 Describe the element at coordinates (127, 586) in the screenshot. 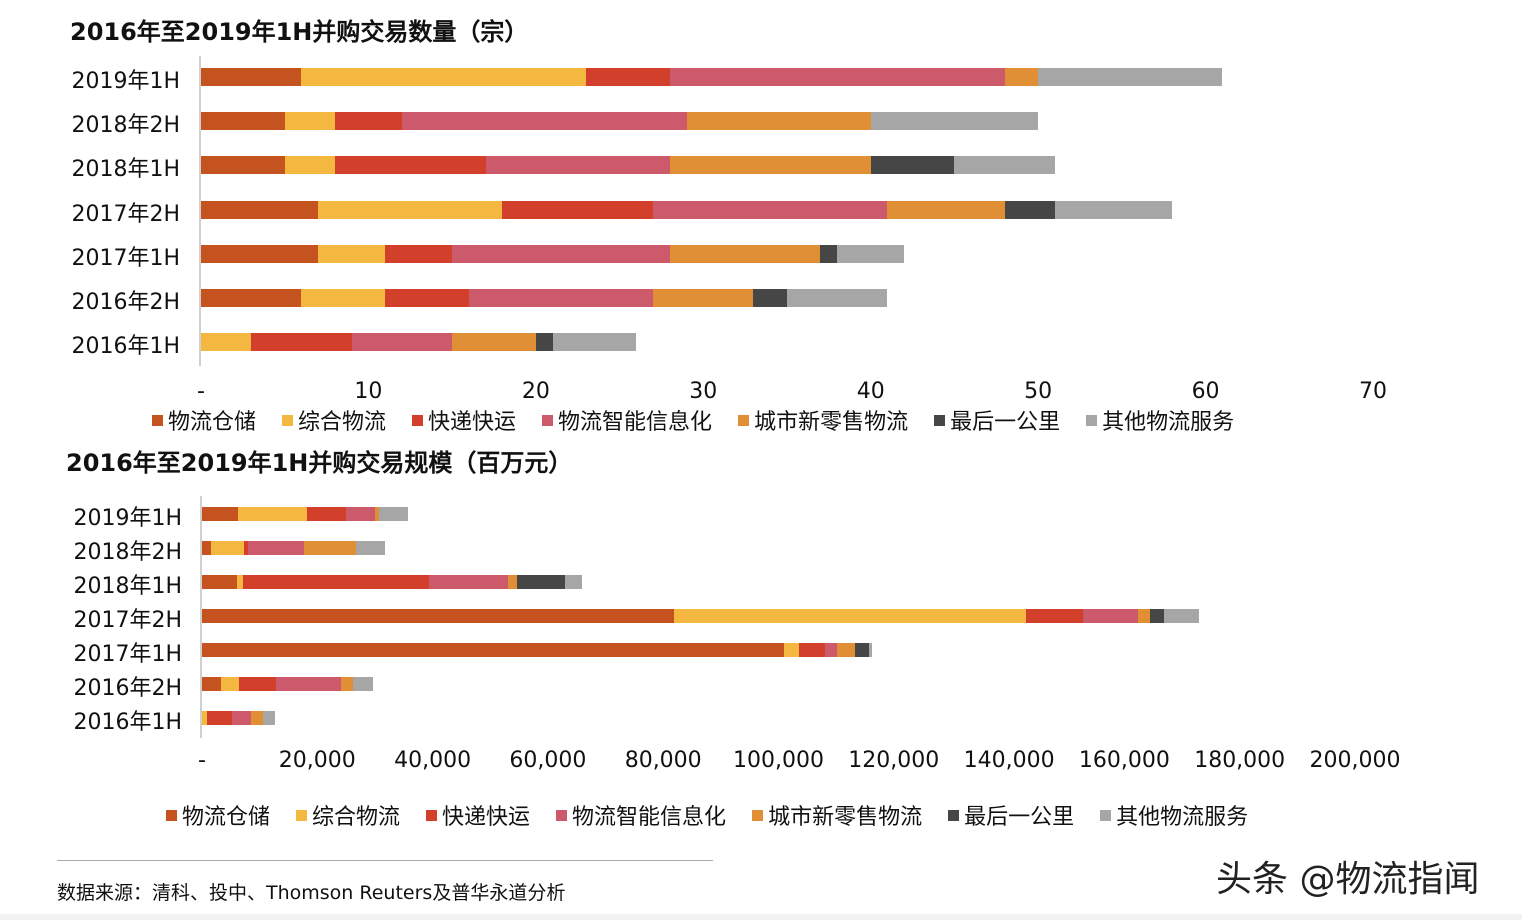

I see `category-label: 2018年1H` at that location.